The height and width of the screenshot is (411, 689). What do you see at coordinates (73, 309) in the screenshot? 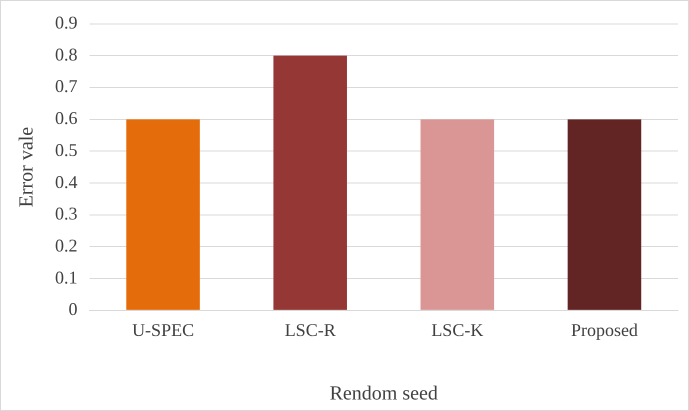
I see `y-tick-label: 0` at bounding box center [73, 309].